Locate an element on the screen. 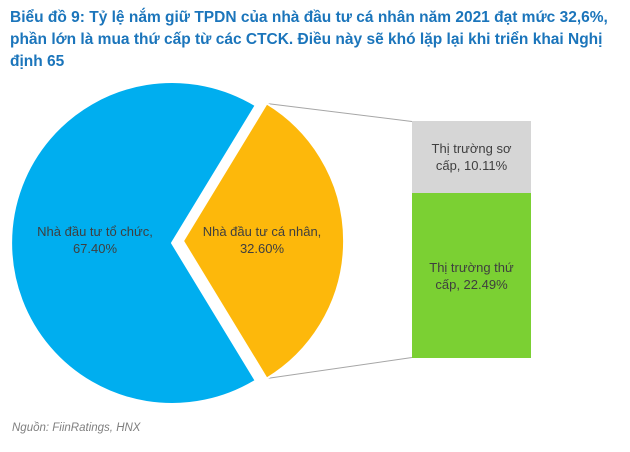 The image size is (630, 452). connector-line-bottom is located at coordinates (339, 368).